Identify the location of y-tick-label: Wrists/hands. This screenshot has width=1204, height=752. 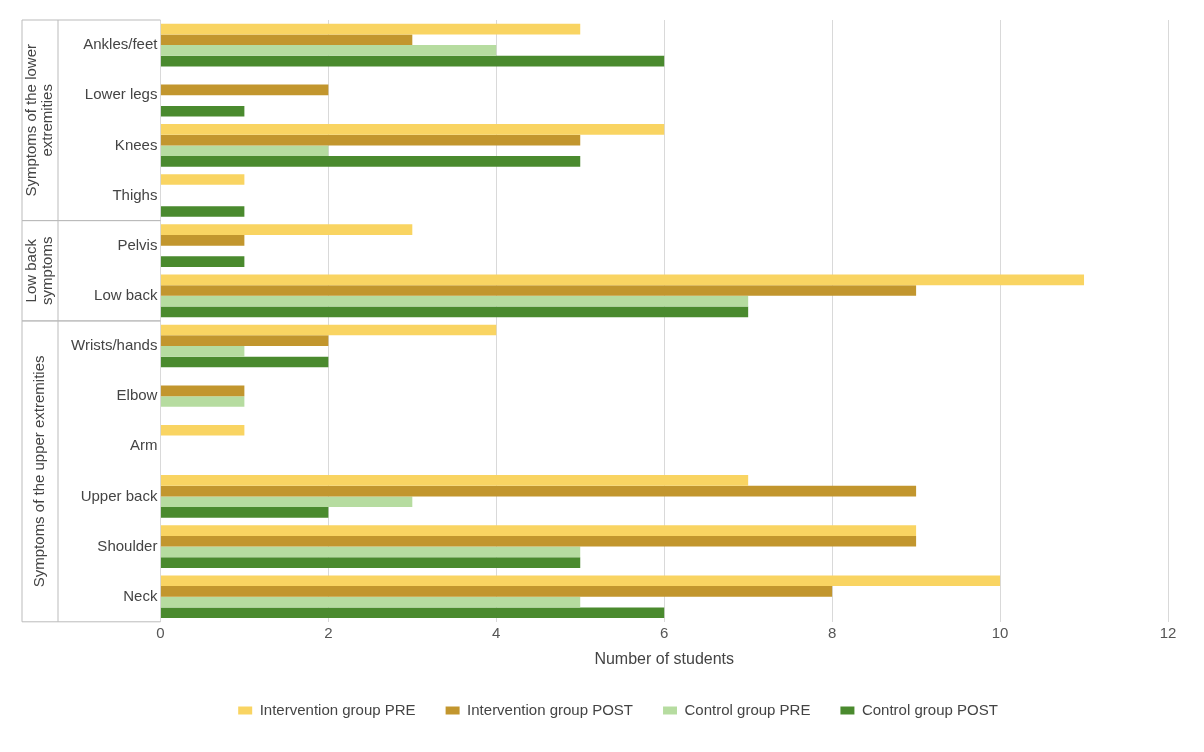
(114, 345).